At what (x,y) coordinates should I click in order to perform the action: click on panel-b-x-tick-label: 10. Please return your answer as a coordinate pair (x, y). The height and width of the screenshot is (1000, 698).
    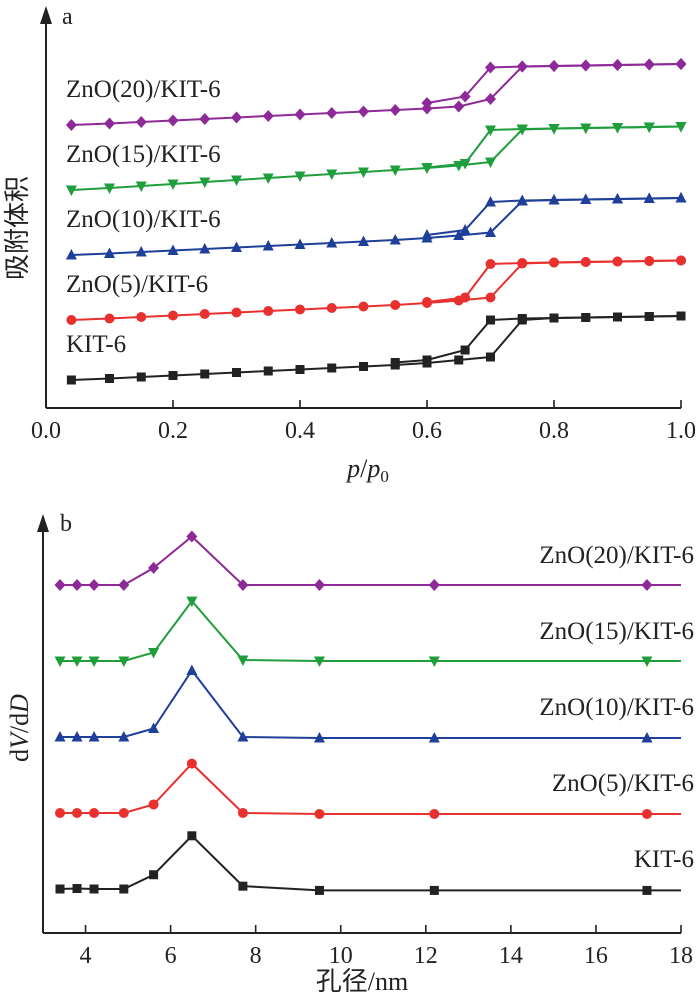
    Looking at the image, I should click on (341, 956).